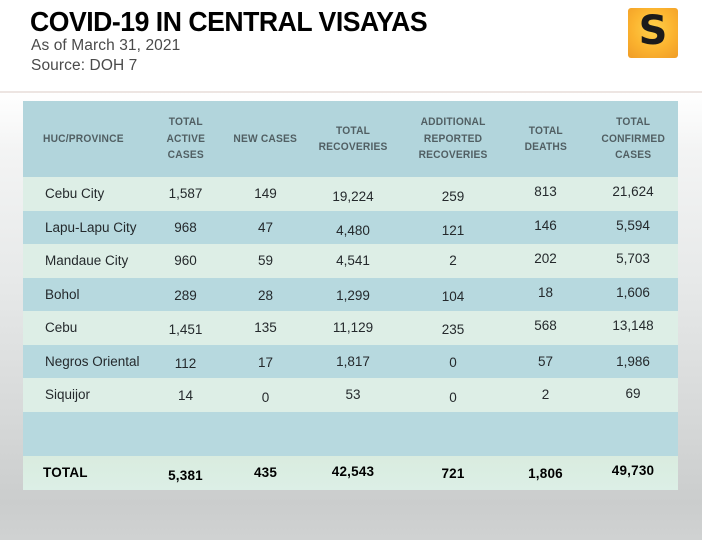 This screenshot has height=540, width=702. I want to click on table-row: Cebu 1,451 135 11,129 235 568 13,148, so click(350, 328).